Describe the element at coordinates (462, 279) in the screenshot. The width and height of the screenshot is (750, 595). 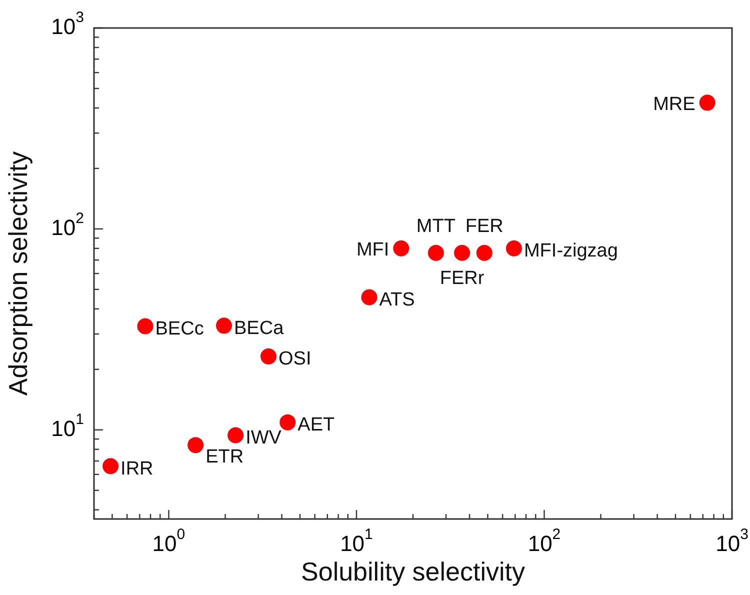
I see `annotation: FERr` at that location.